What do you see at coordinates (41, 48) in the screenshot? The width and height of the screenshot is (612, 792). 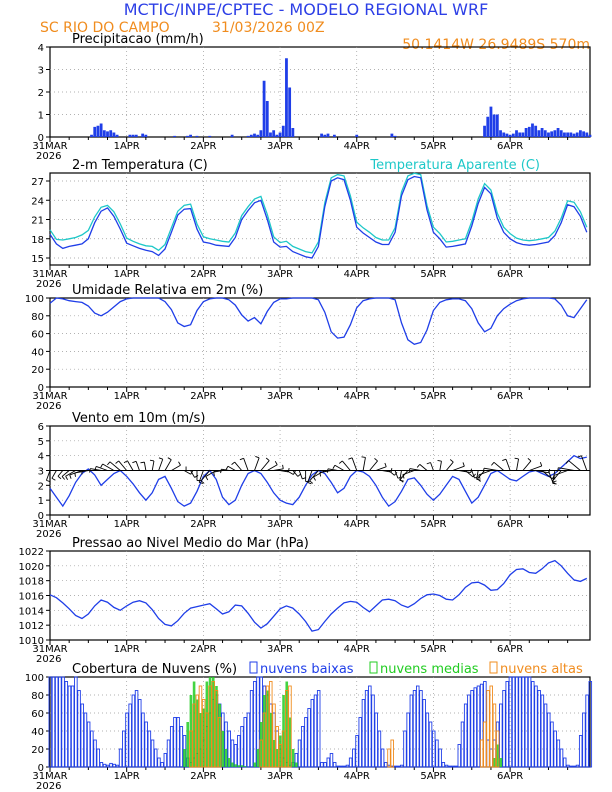 I see `precip-ytick-label: 4` at bounding box center [41, 48].